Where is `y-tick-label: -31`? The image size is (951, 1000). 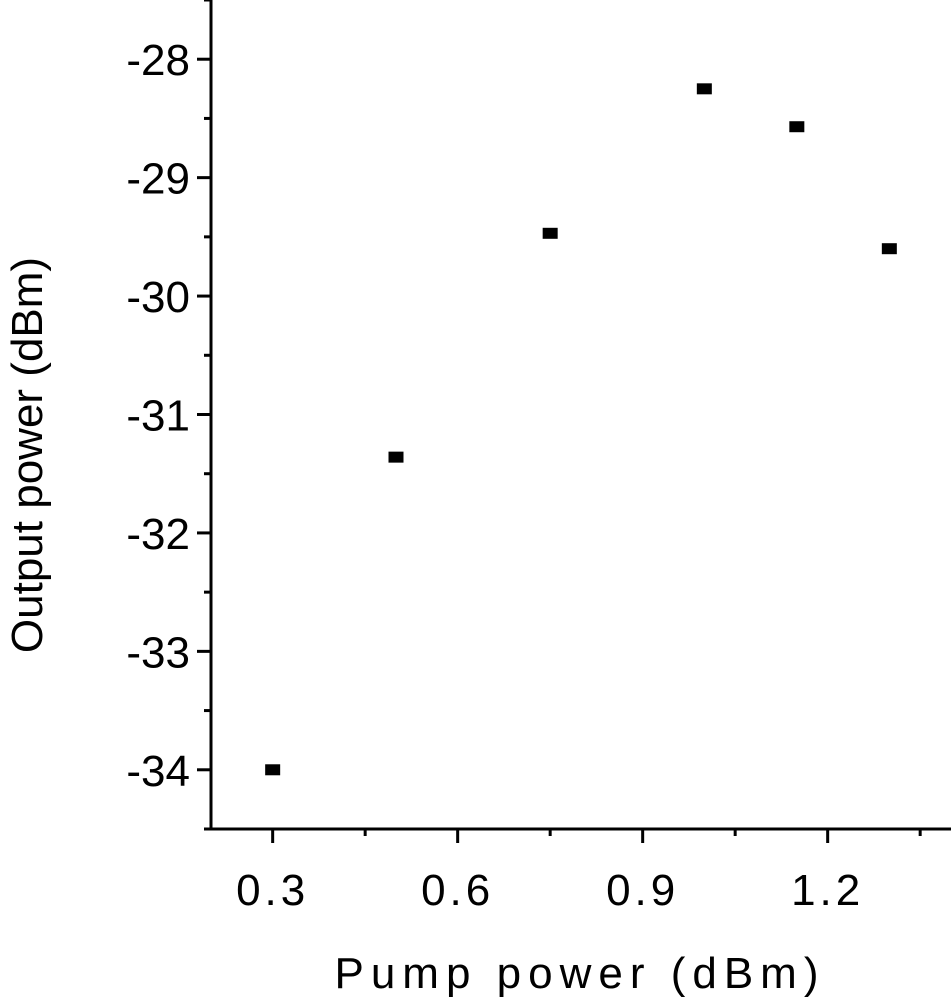 y-tick-label: -31 is located at coordinates (158, 416).